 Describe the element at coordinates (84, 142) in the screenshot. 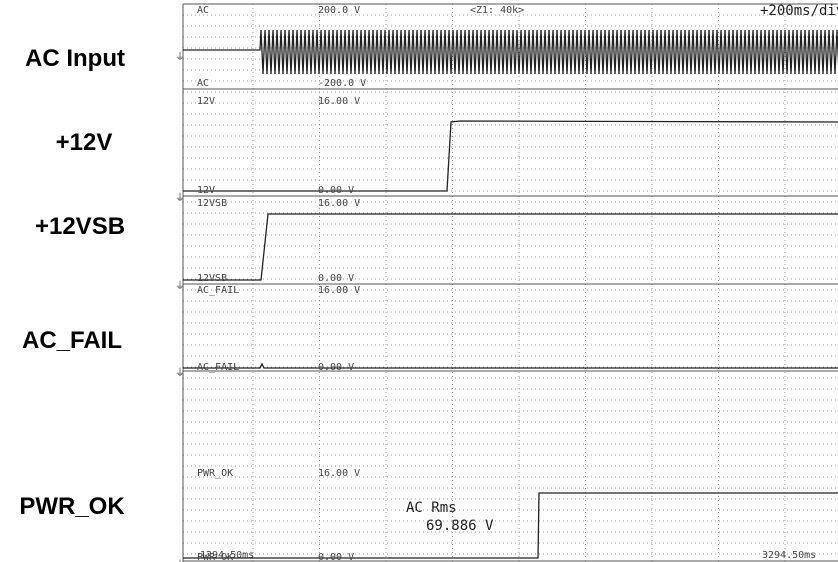

I see `channel-label: +12V` at that location.